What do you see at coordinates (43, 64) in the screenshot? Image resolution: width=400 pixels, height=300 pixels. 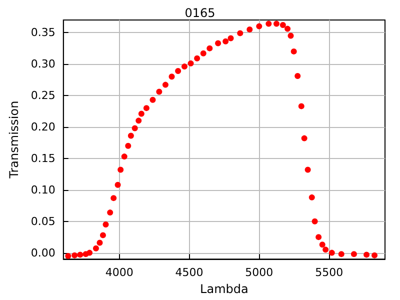 I see `y-tick-label: 0.30` at bounding box center [43, 64].